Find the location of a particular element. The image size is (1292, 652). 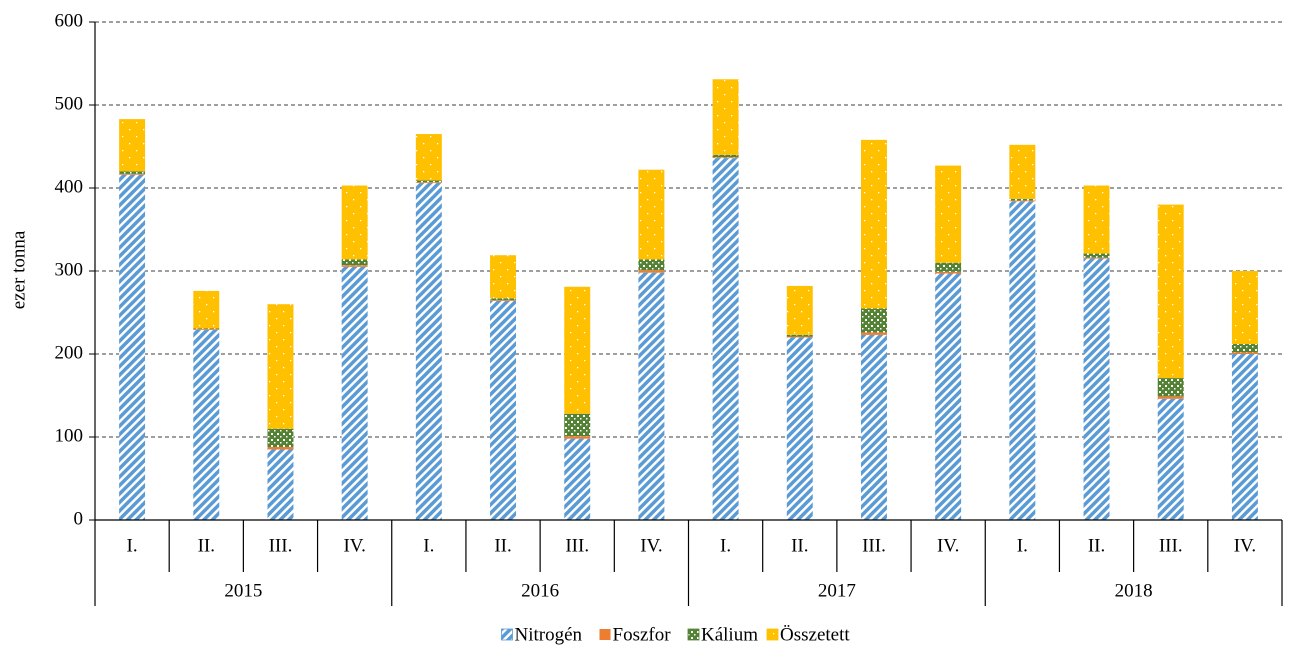

y-tick-label: 600 is located at coordinates (69, 20).